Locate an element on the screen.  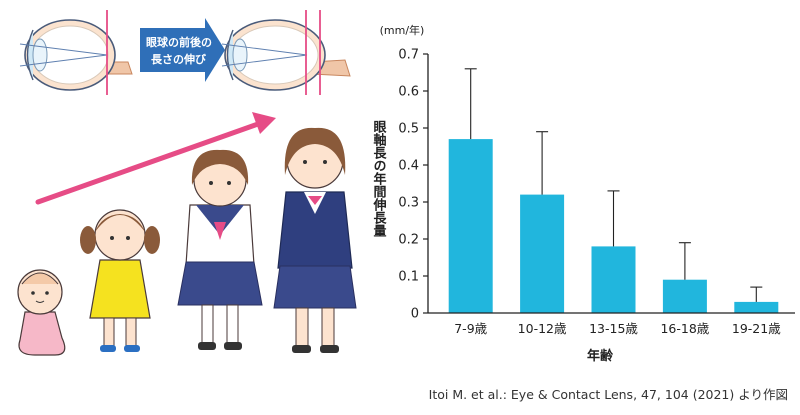
axial-length-arrow: 眼球の前後の 長さの伸び is located at coordinates (182, 50).